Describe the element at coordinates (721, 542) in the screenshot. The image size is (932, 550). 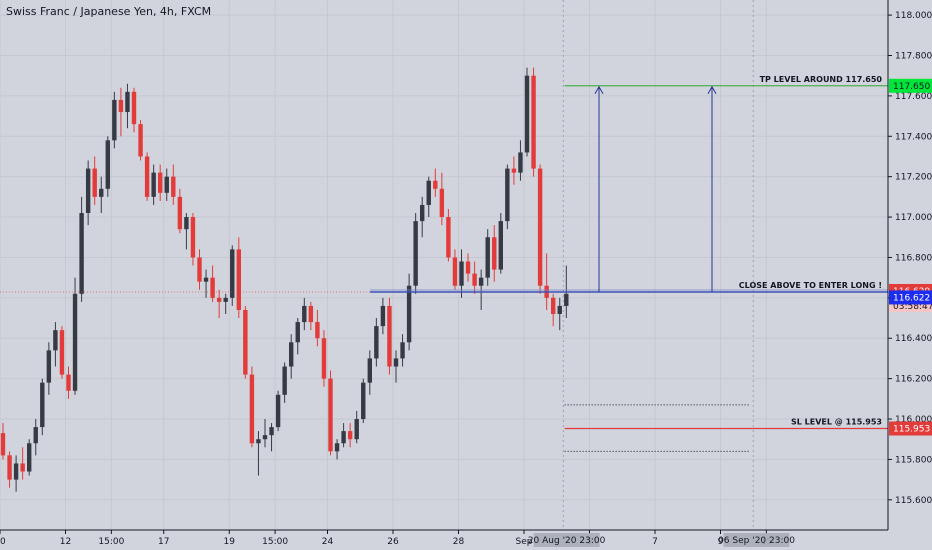
I see `time-tick-label: 9` at that location.